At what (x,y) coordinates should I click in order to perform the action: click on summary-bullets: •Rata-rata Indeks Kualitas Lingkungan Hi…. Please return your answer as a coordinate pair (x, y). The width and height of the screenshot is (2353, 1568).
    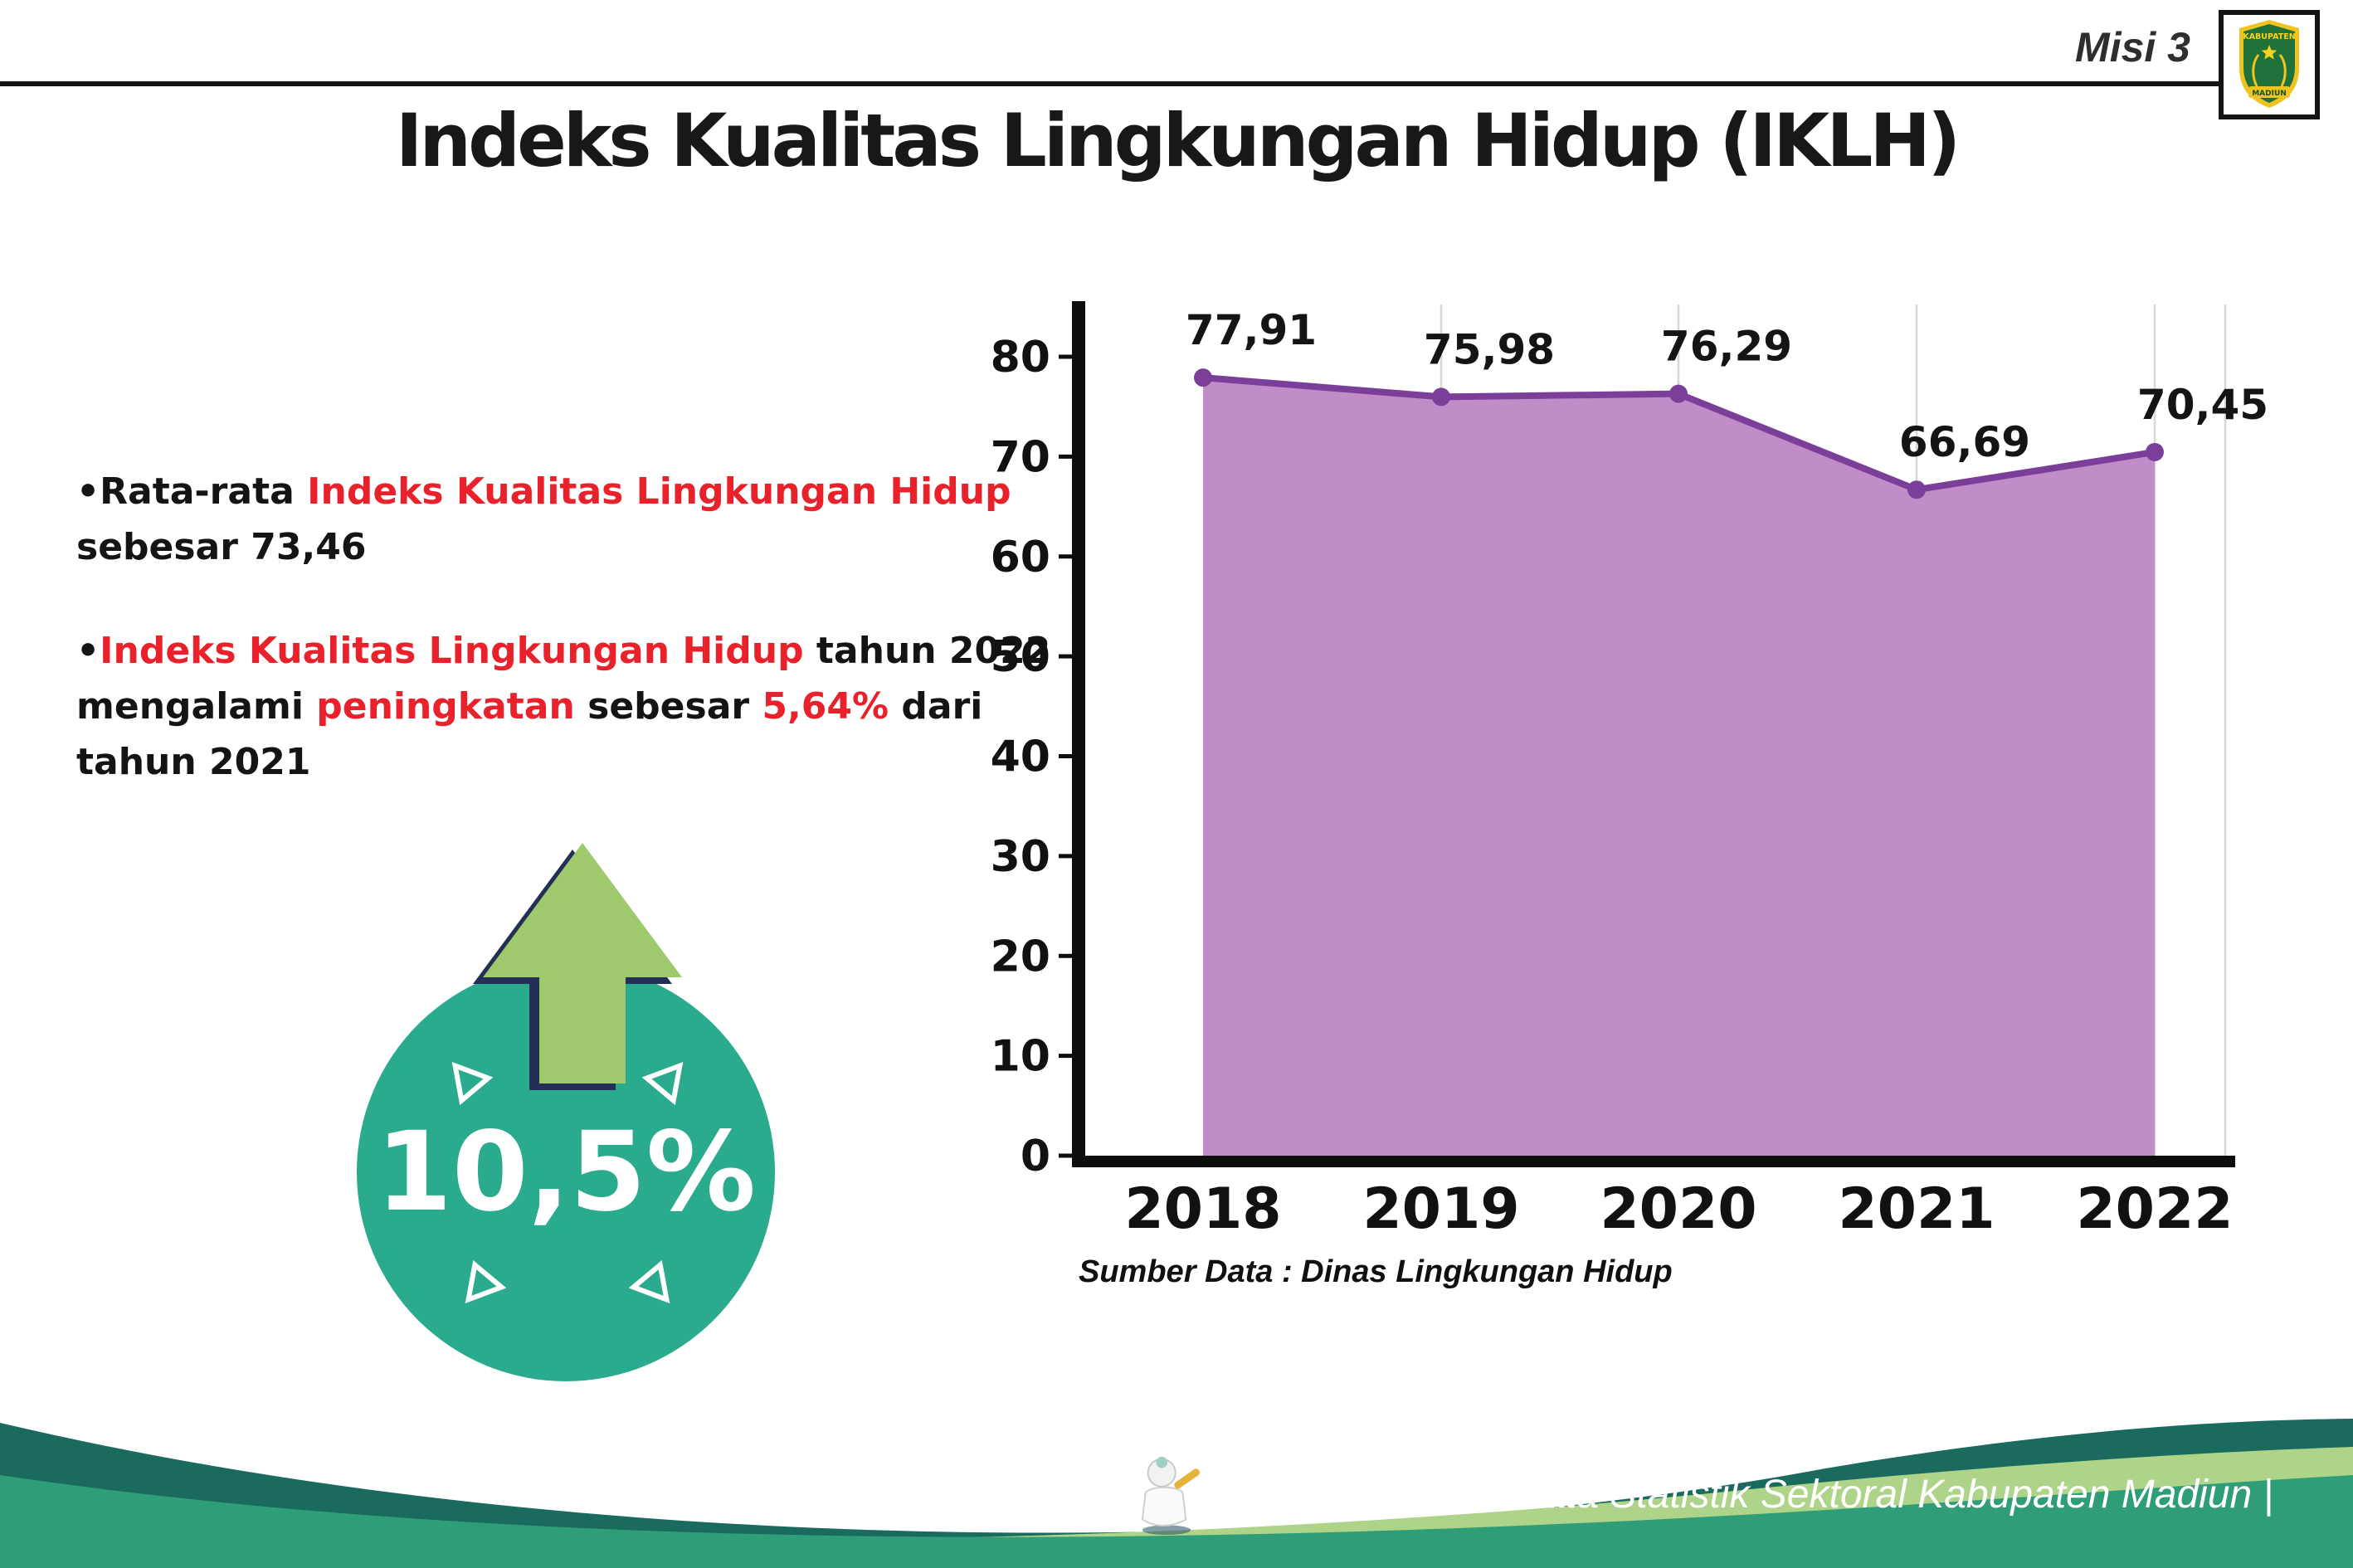
    Looking at the image, I should click on (582, 627).